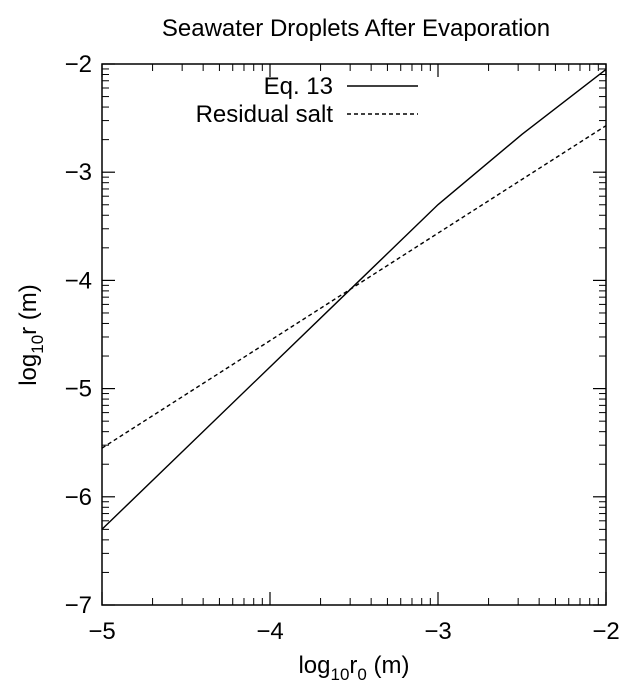  I want to click on x-axis-label-suffix: (m), so click(388, 665).